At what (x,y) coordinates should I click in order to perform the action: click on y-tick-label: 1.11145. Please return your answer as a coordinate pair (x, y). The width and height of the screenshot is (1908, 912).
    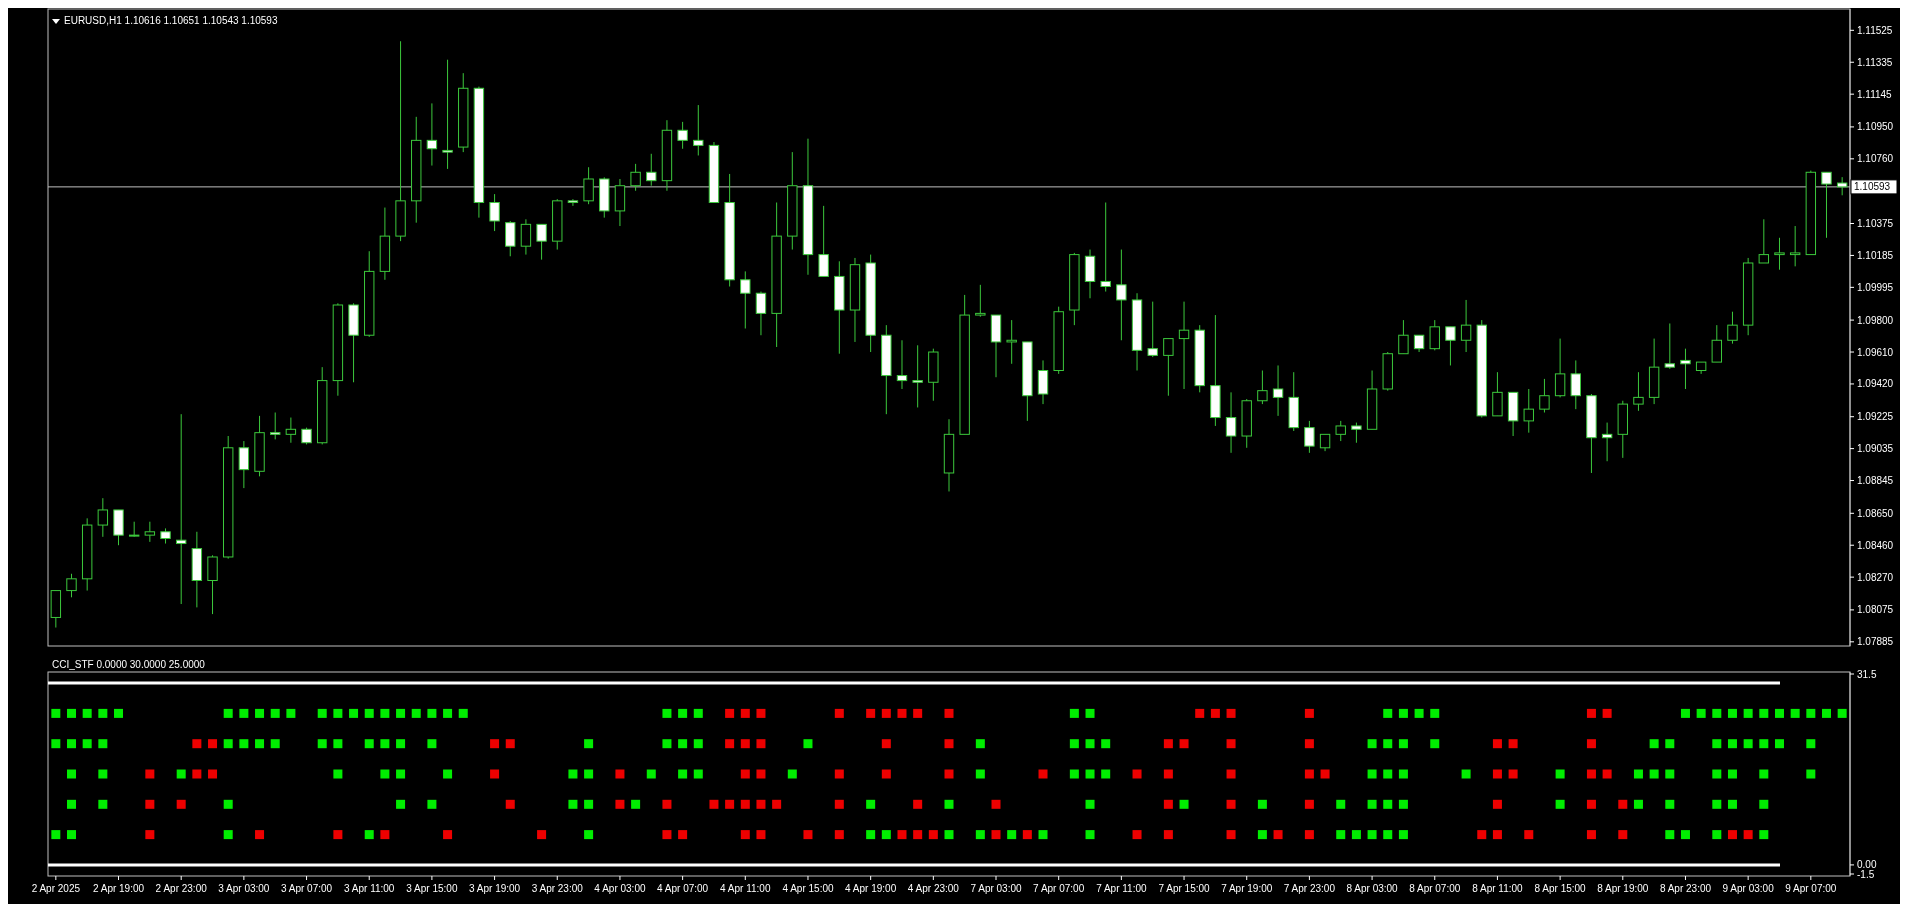
    Looking at the image, I should click on (1875, 94).